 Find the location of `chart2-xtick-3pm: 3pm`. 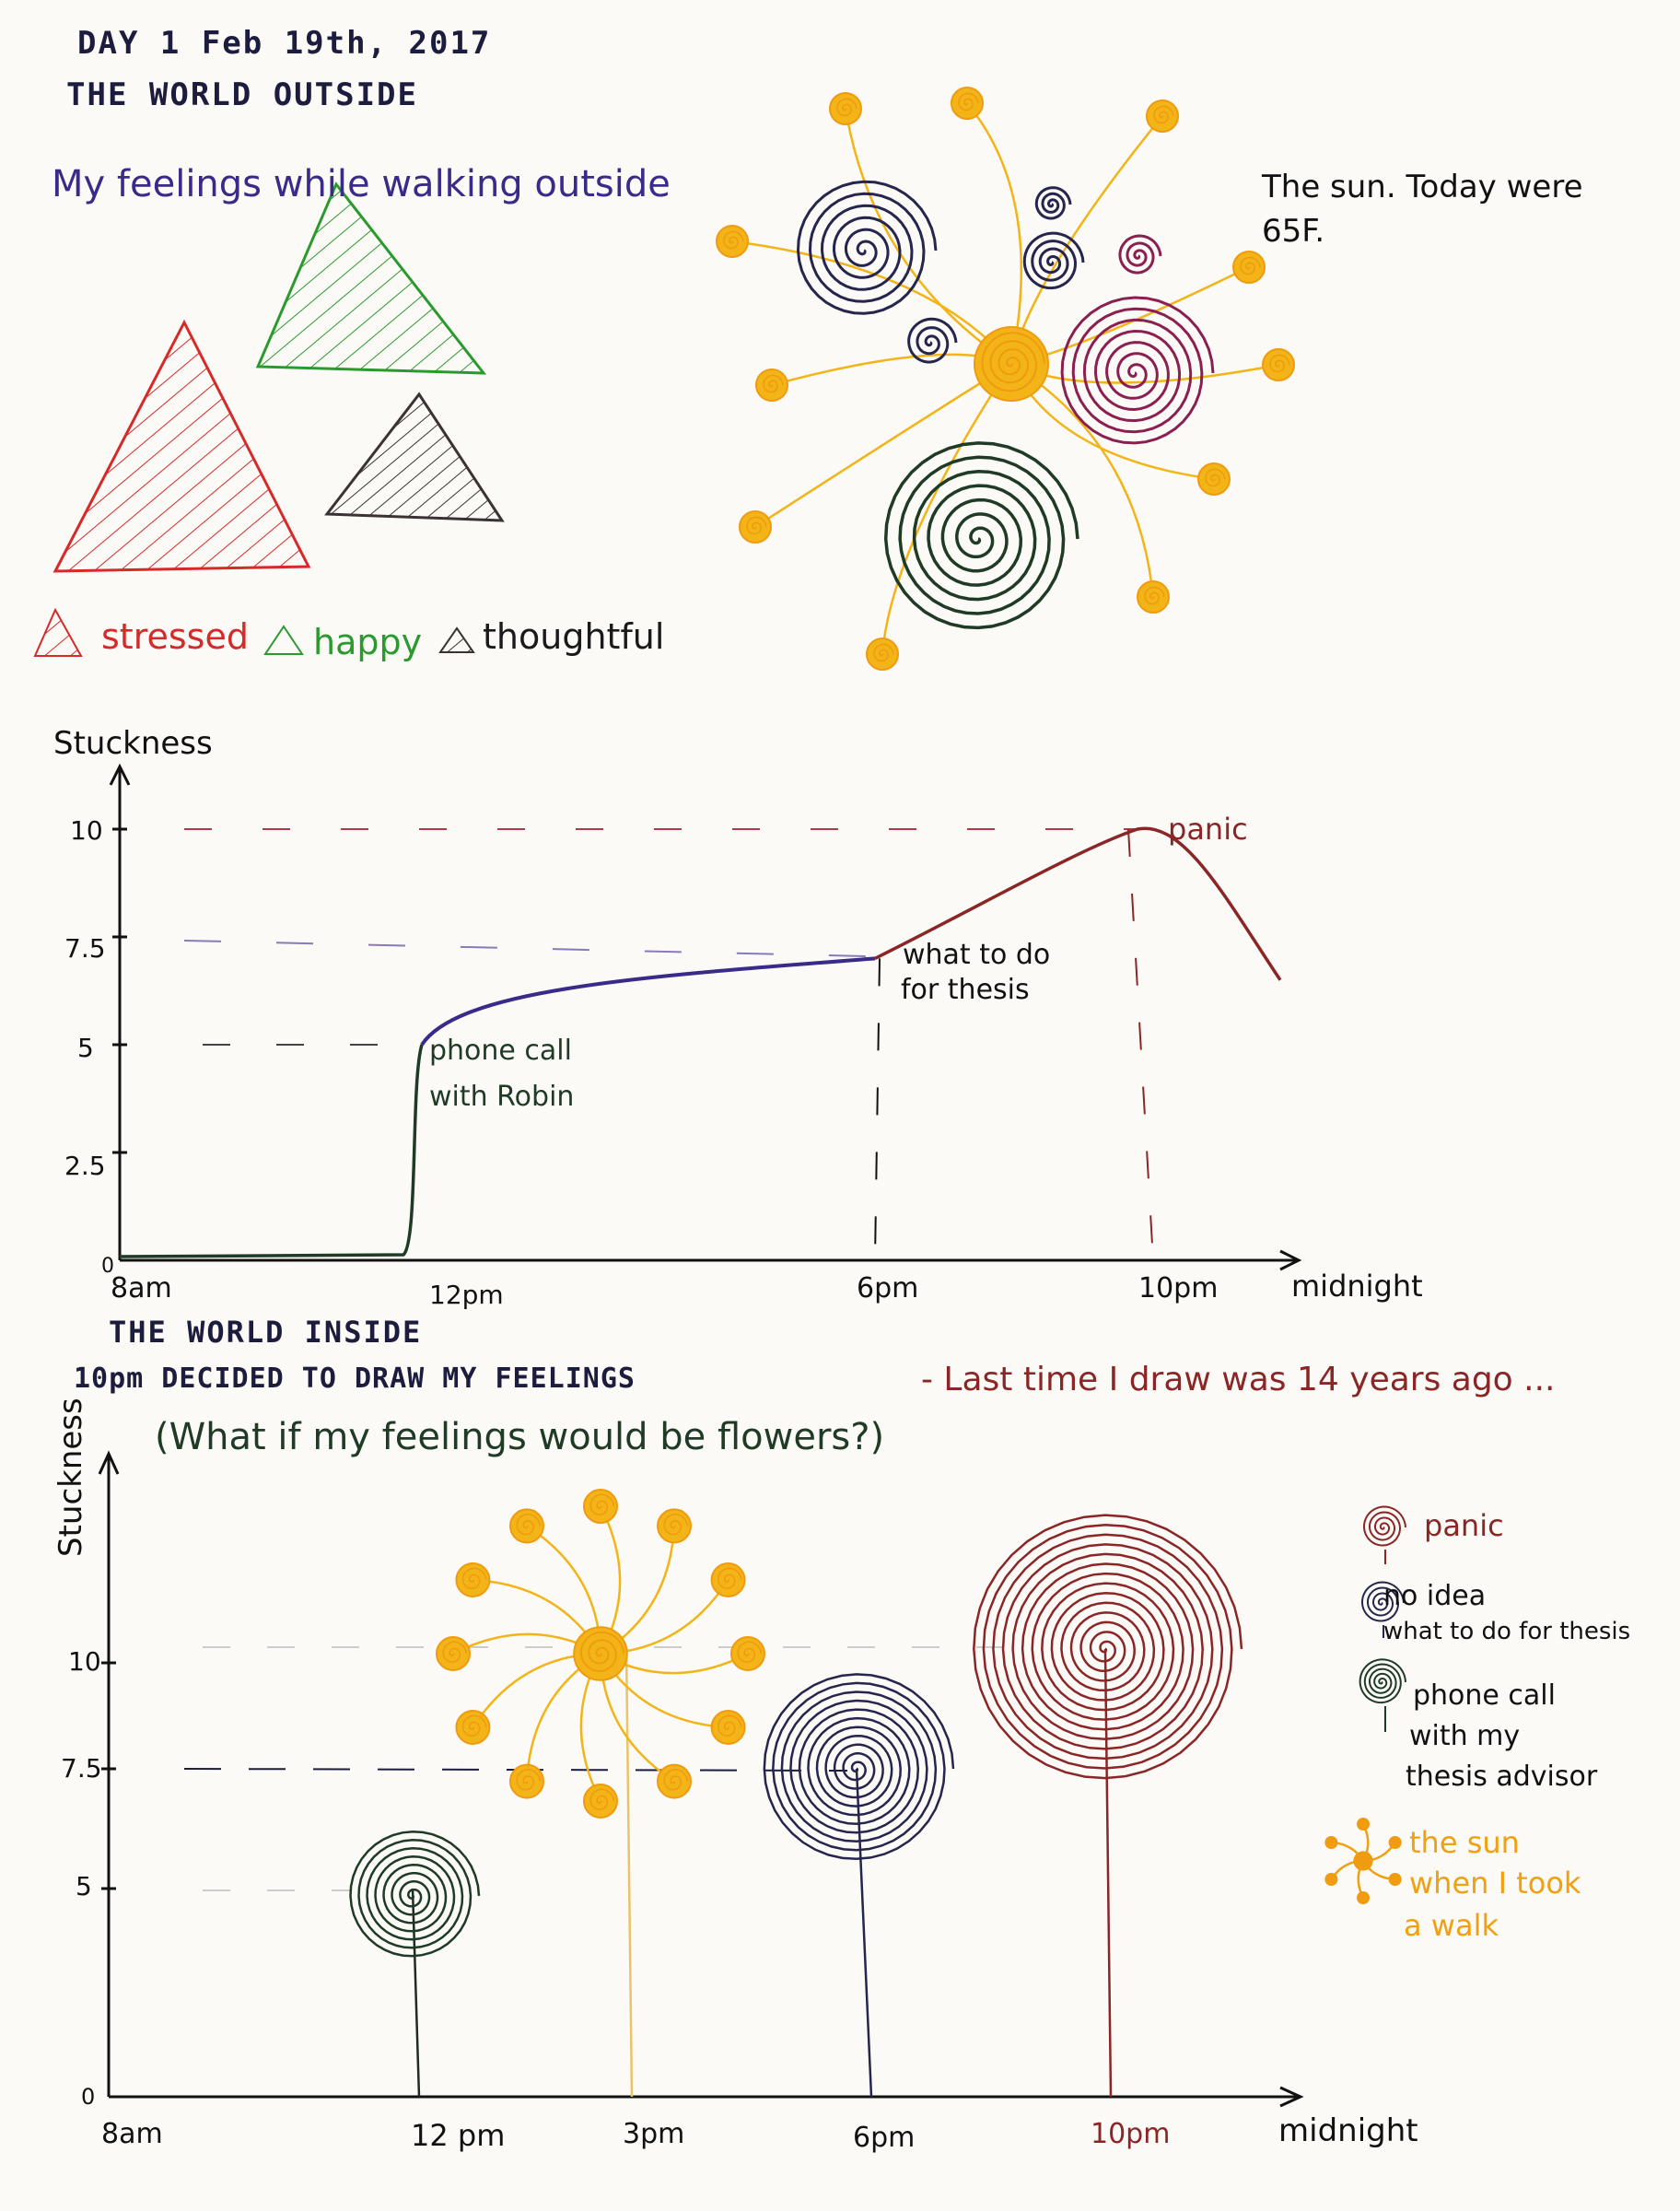

chart2-xtick-3pm: 3pm is located at coordinates (654, 2134).